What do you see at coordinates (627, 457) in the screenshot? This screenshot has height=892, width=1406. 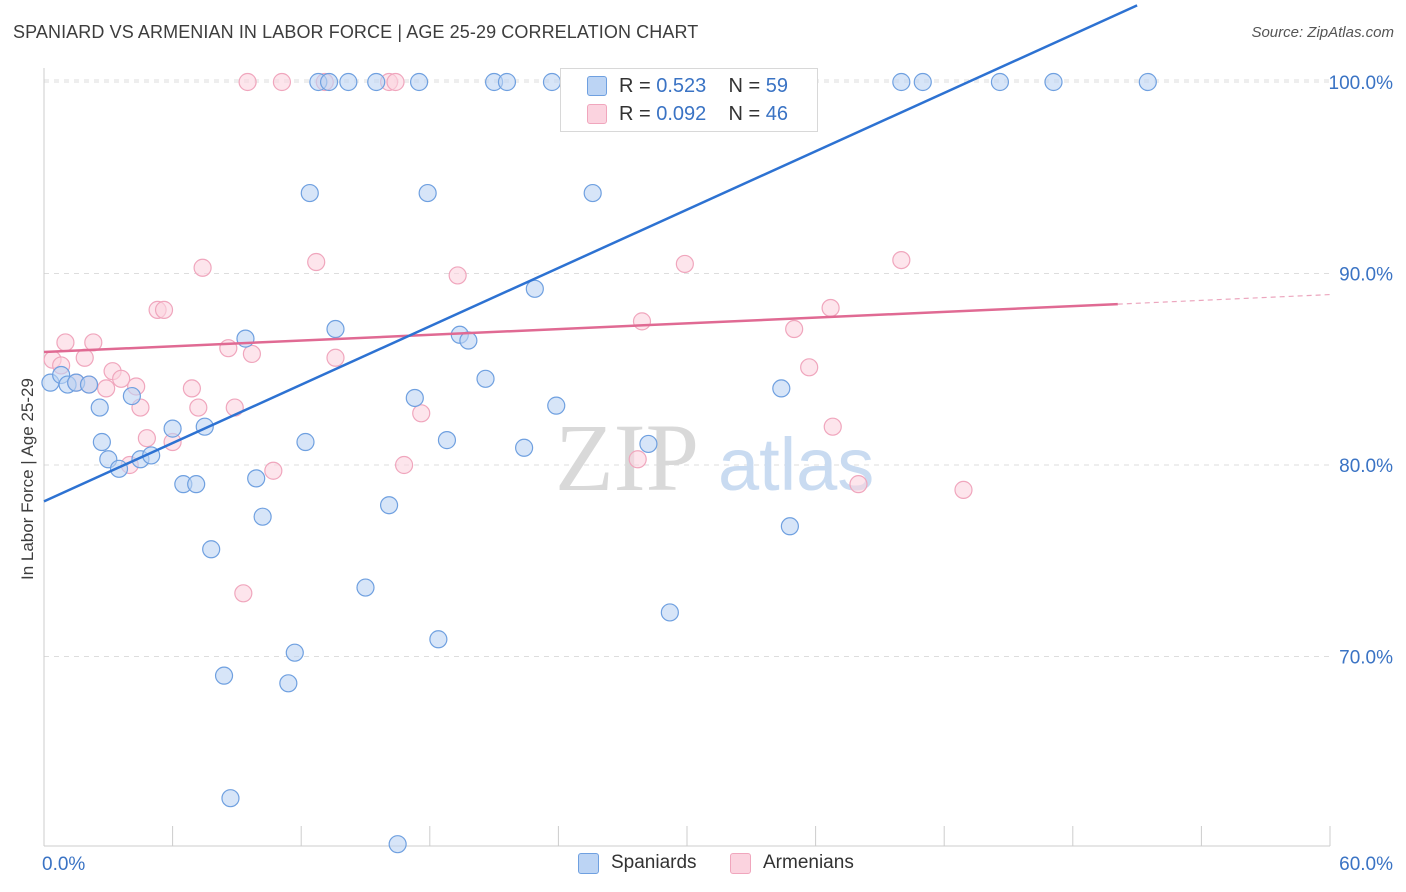 I see `watermark-zip: ZIP` at bounding box center [627, 457].